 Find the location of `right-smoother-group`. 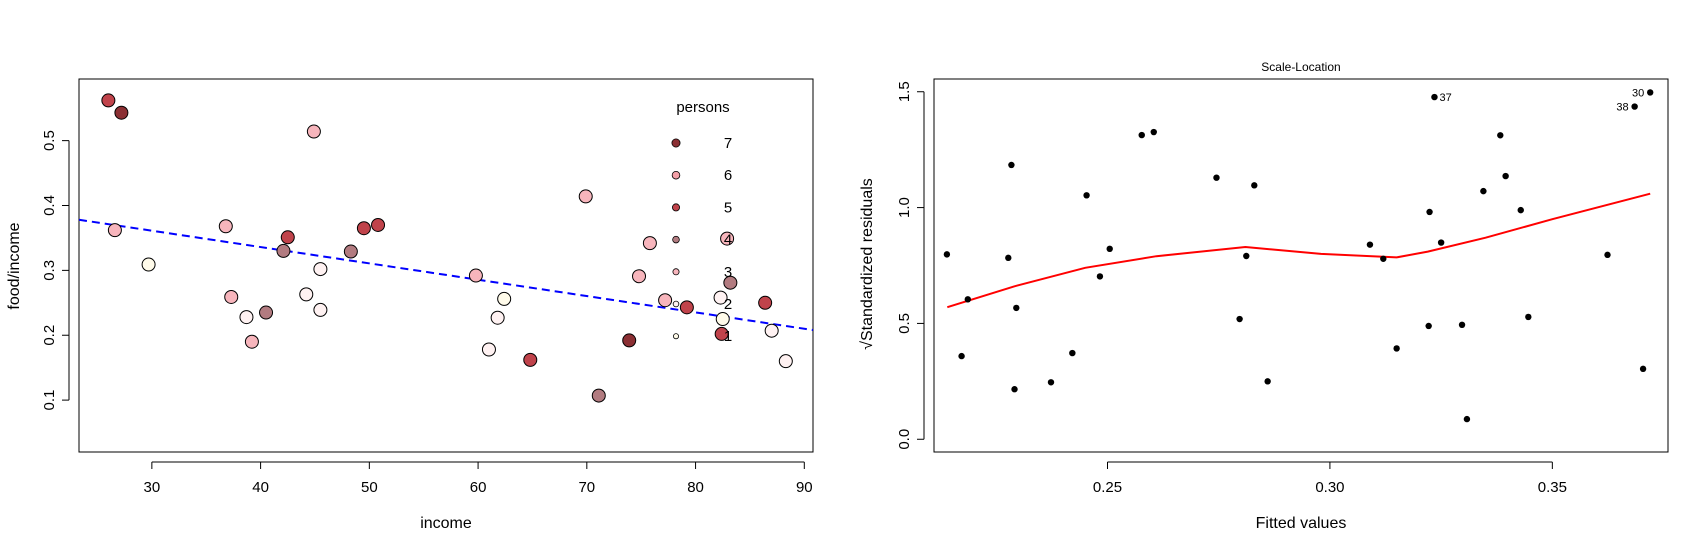

right-smoother-group is located at coordinates (1299, 250).